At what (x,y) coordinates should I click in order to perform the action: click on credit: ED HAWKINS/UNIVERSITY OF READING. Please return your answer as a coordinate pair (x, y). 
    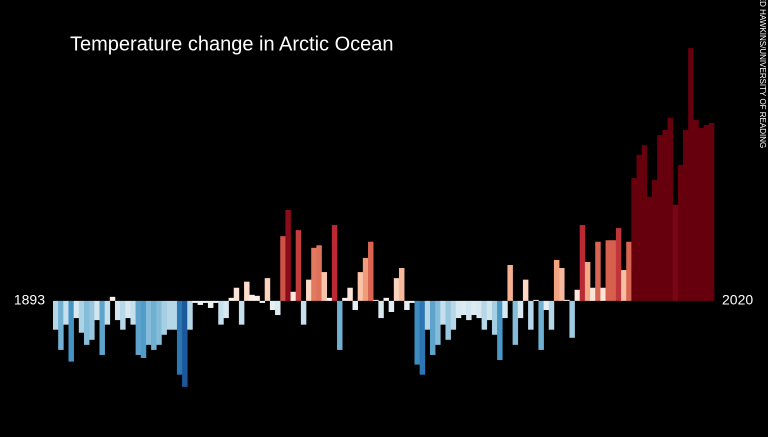
    Looking at the image, I should click on (762, 74).